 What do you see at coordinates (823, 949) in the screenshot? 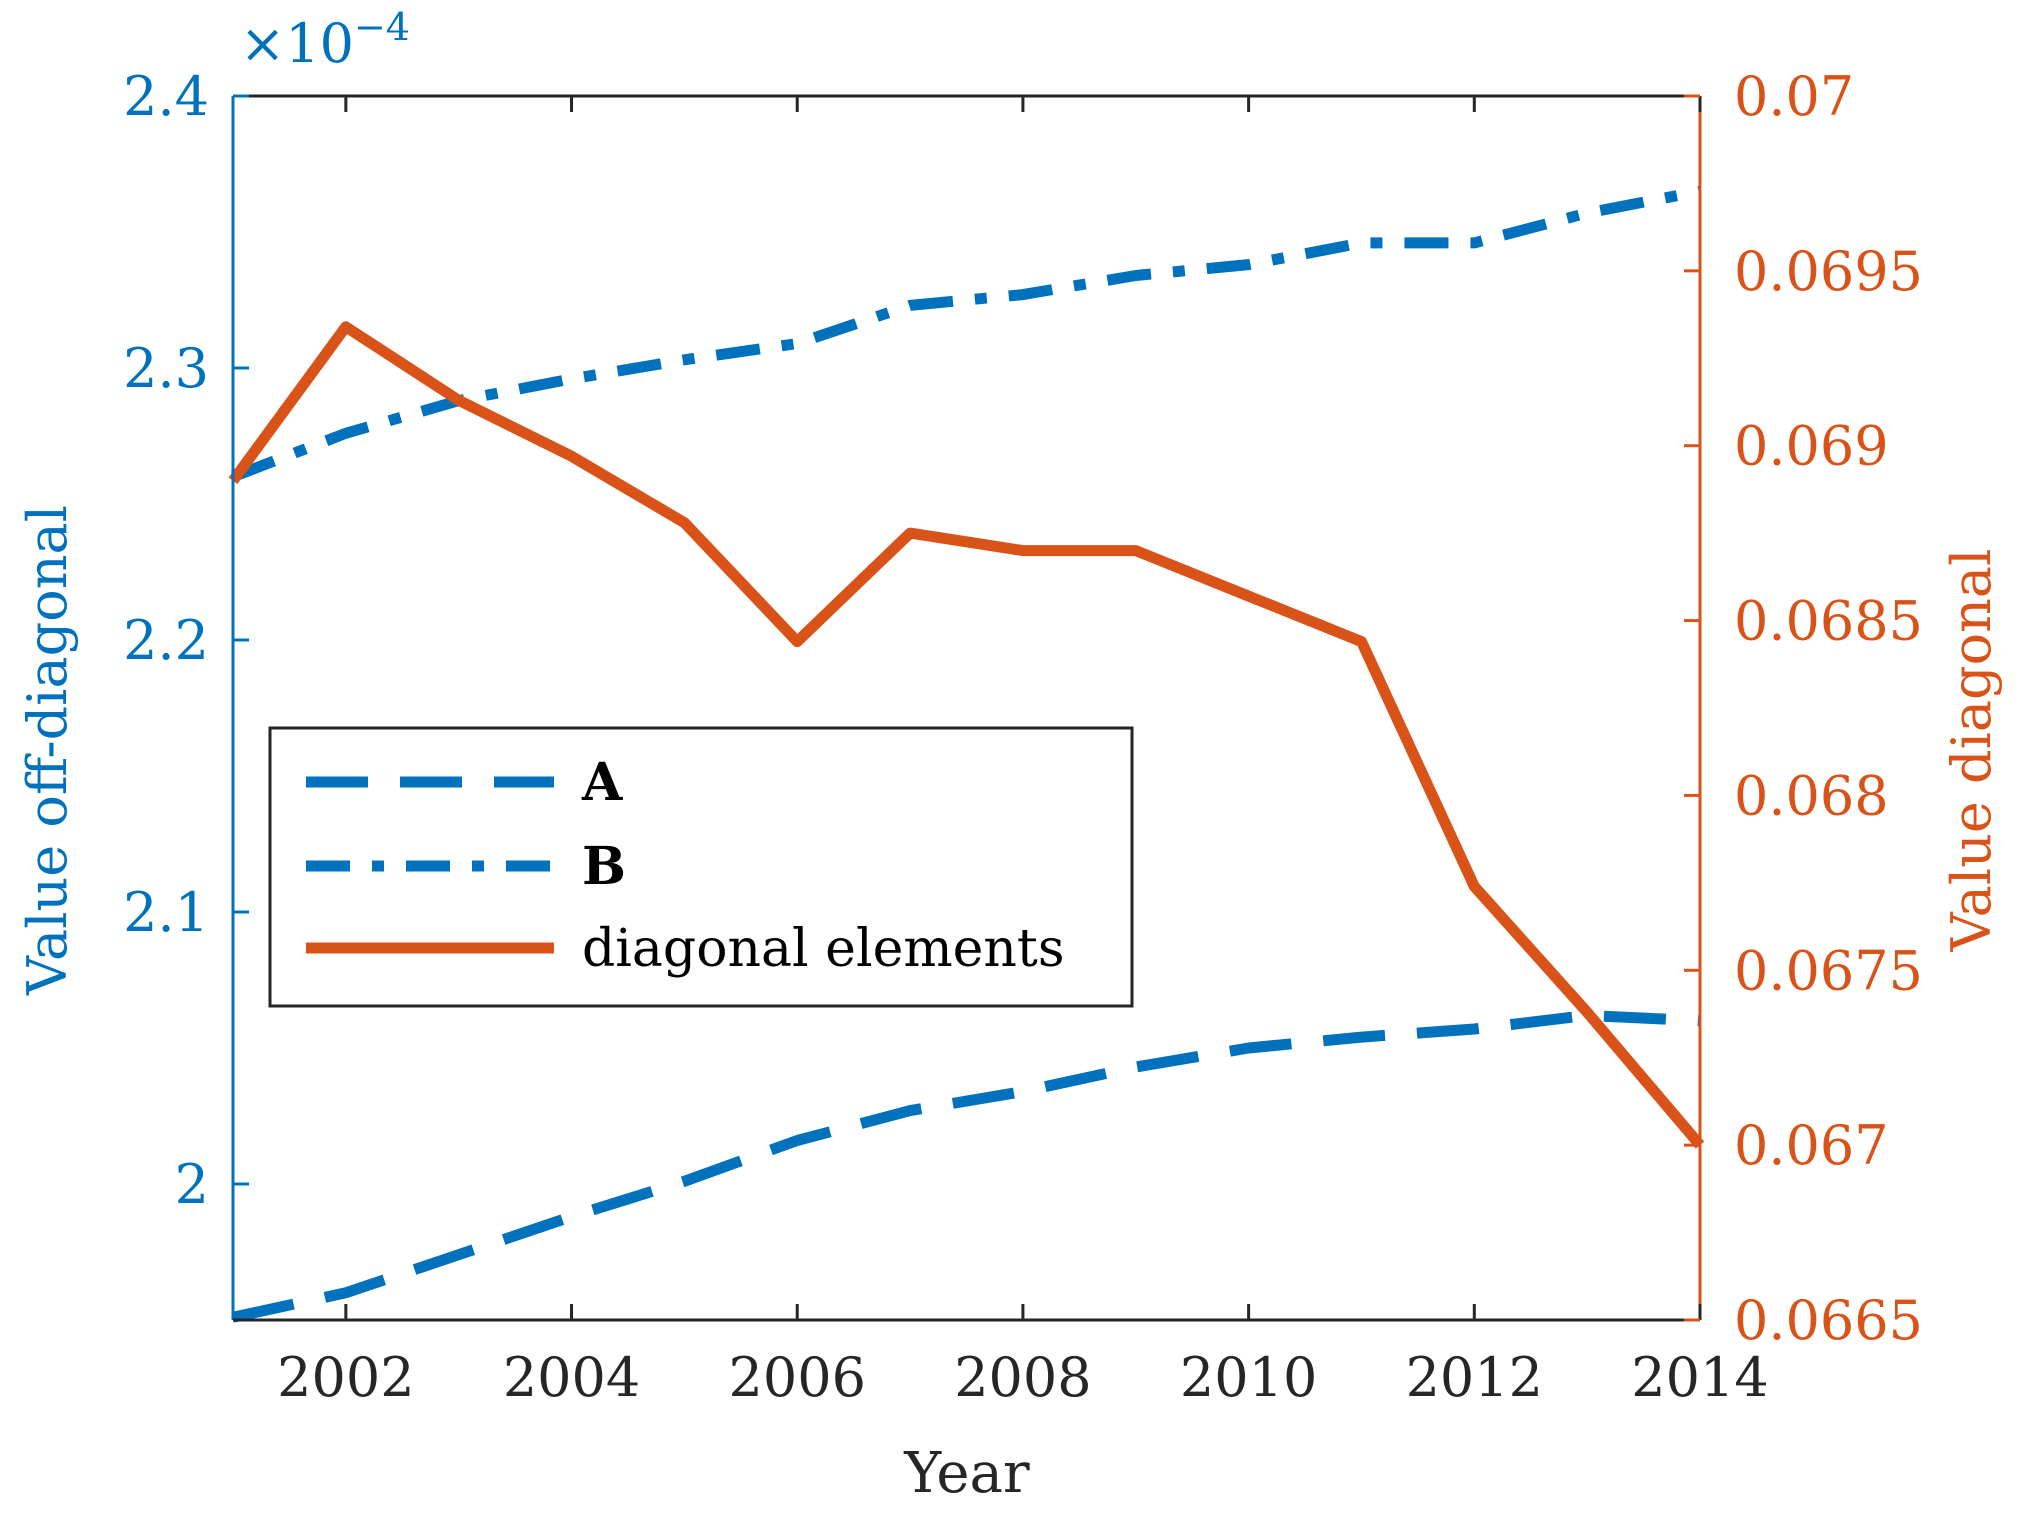
I see `legend-label-diagonal: diagonal elements` at bounding box center [823, 949].